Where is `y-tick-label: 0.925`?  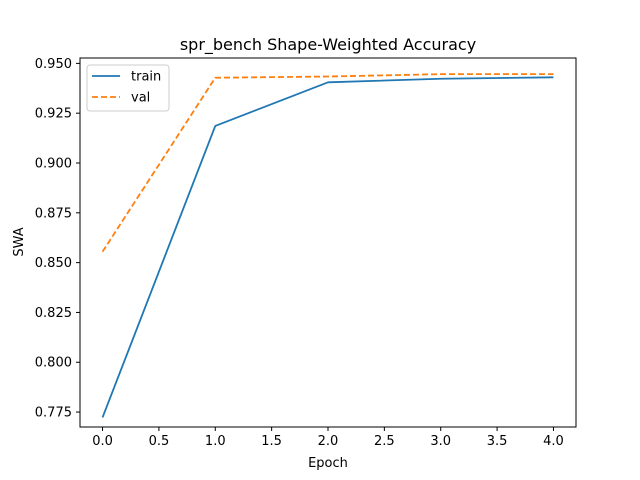
y-tick-label: 0.925 is located at coordinates (53, 114).